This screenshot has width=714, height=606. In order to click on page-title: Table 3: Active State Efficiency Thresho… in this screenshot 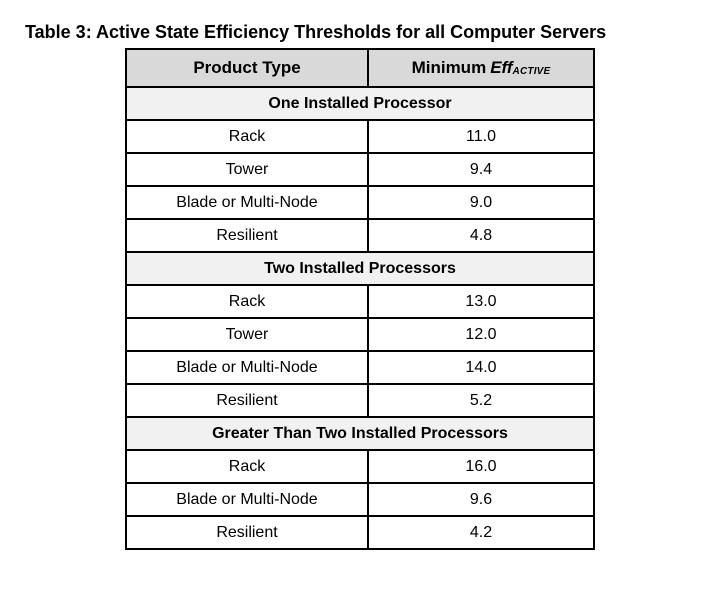, I will do `click(316, 32)`.